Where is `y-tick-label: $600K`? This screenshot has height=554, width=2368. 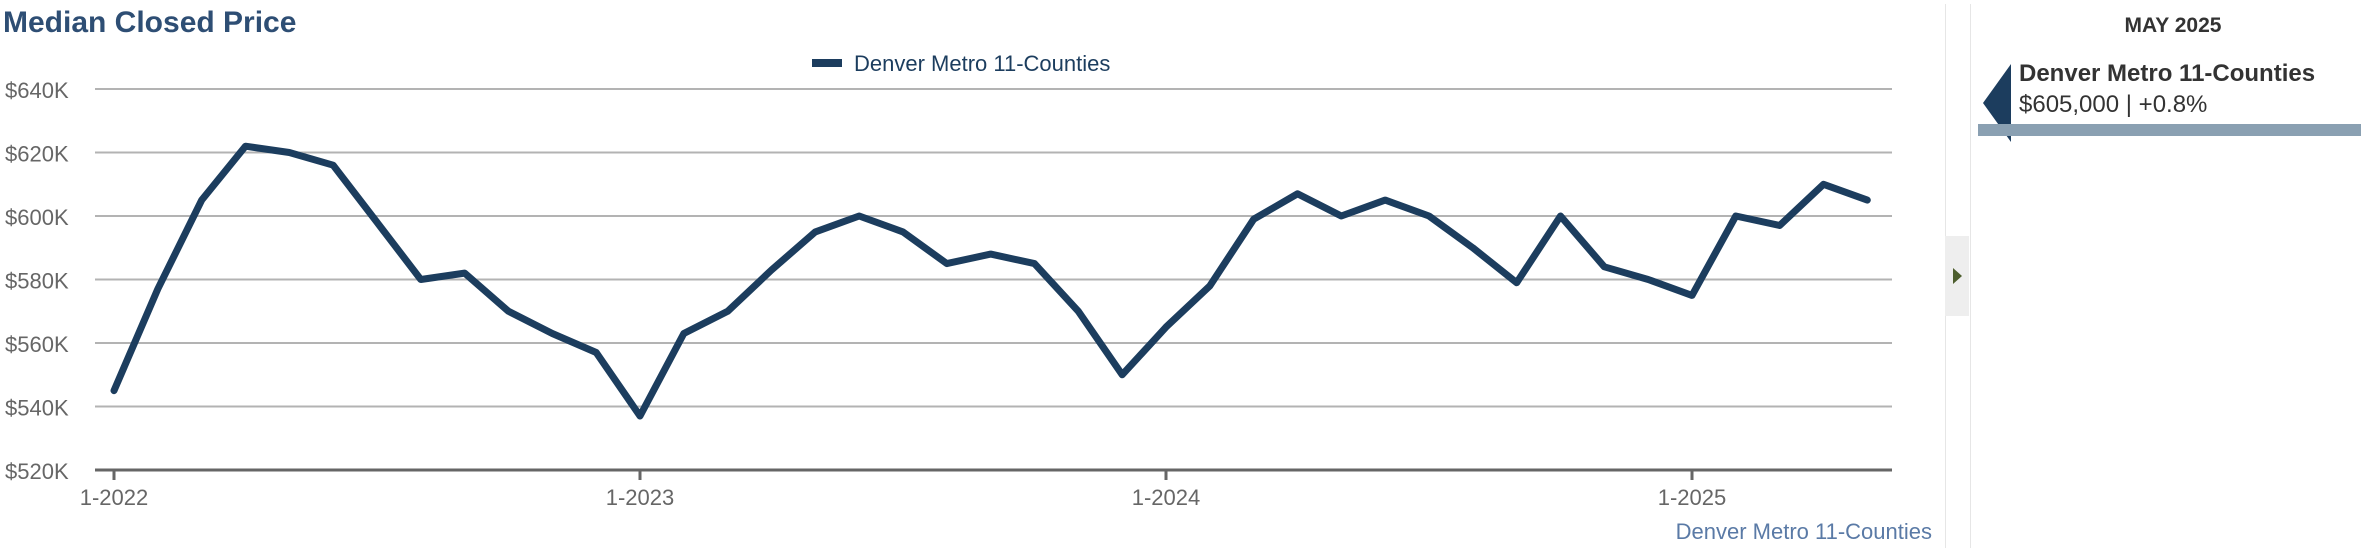
y-tick-label: $600K is located at coordinates (37, 217).